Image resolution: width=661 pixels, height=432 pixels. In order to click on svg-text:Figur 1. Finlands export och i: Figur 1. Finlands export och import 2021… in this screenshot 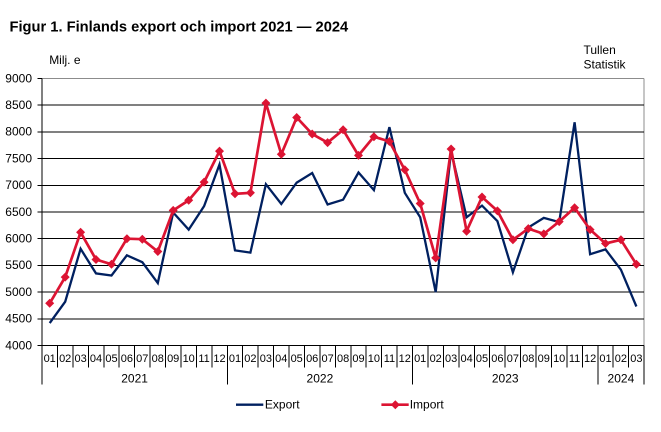, I will do `click(180, 28)`.